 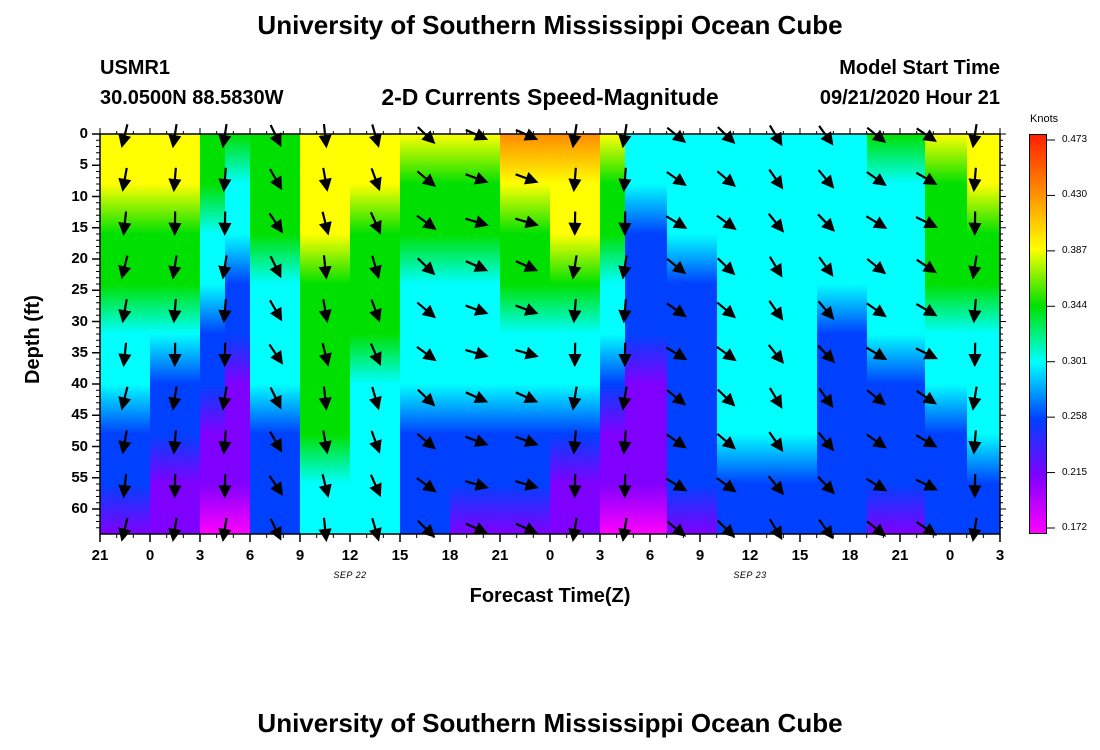 I want to click on station-location: 30.0500N 88.5830W, so click(x=192, y=98).